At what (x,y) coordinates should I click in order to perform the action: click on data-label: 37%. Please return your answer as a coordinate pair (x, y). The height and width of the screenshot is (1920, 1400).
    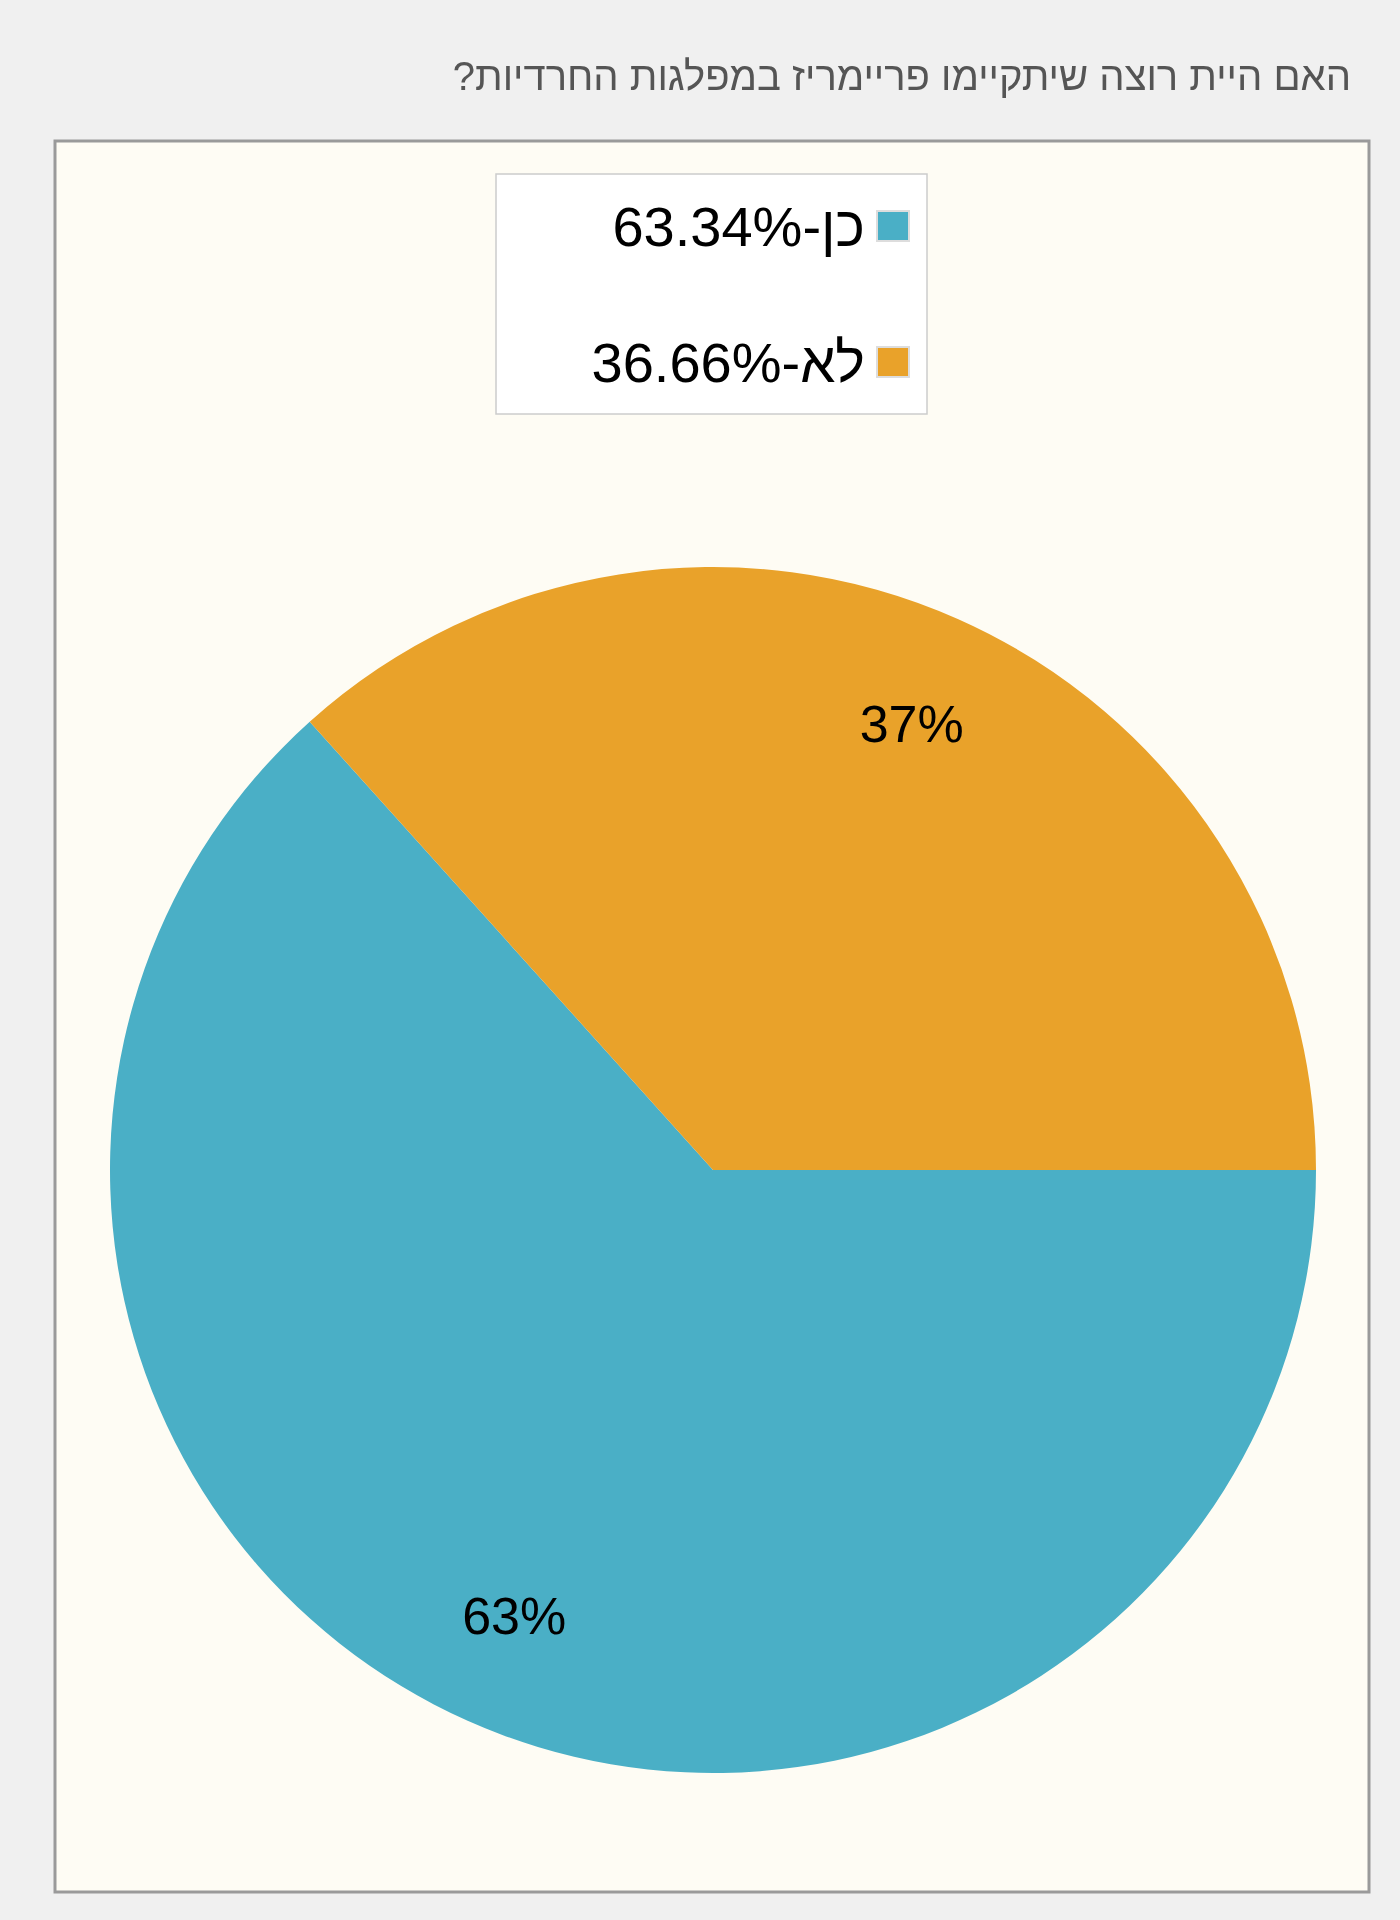
    Looking at the image, I should click on (911, 723).